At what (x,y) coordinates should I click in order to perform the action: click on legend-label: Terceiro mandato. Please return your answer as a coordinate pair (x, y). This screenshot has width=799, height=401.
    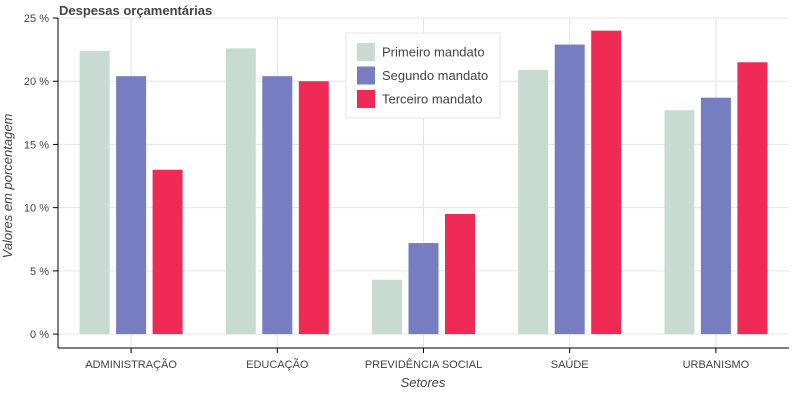
    Looking at the image, I should click on (432, 99).